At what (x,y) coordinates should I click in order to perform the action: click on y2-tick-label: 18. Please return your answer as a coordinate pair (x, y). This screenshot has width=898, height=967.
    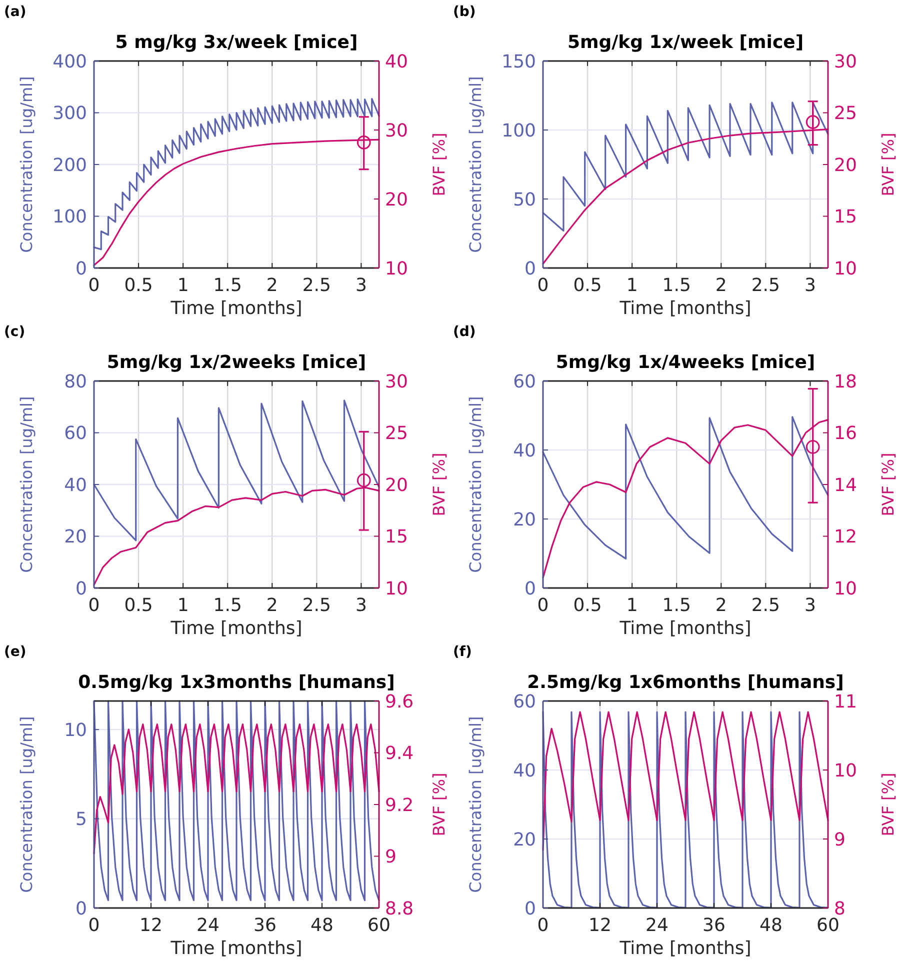
    Looking at the image, I should click on (845, 381).